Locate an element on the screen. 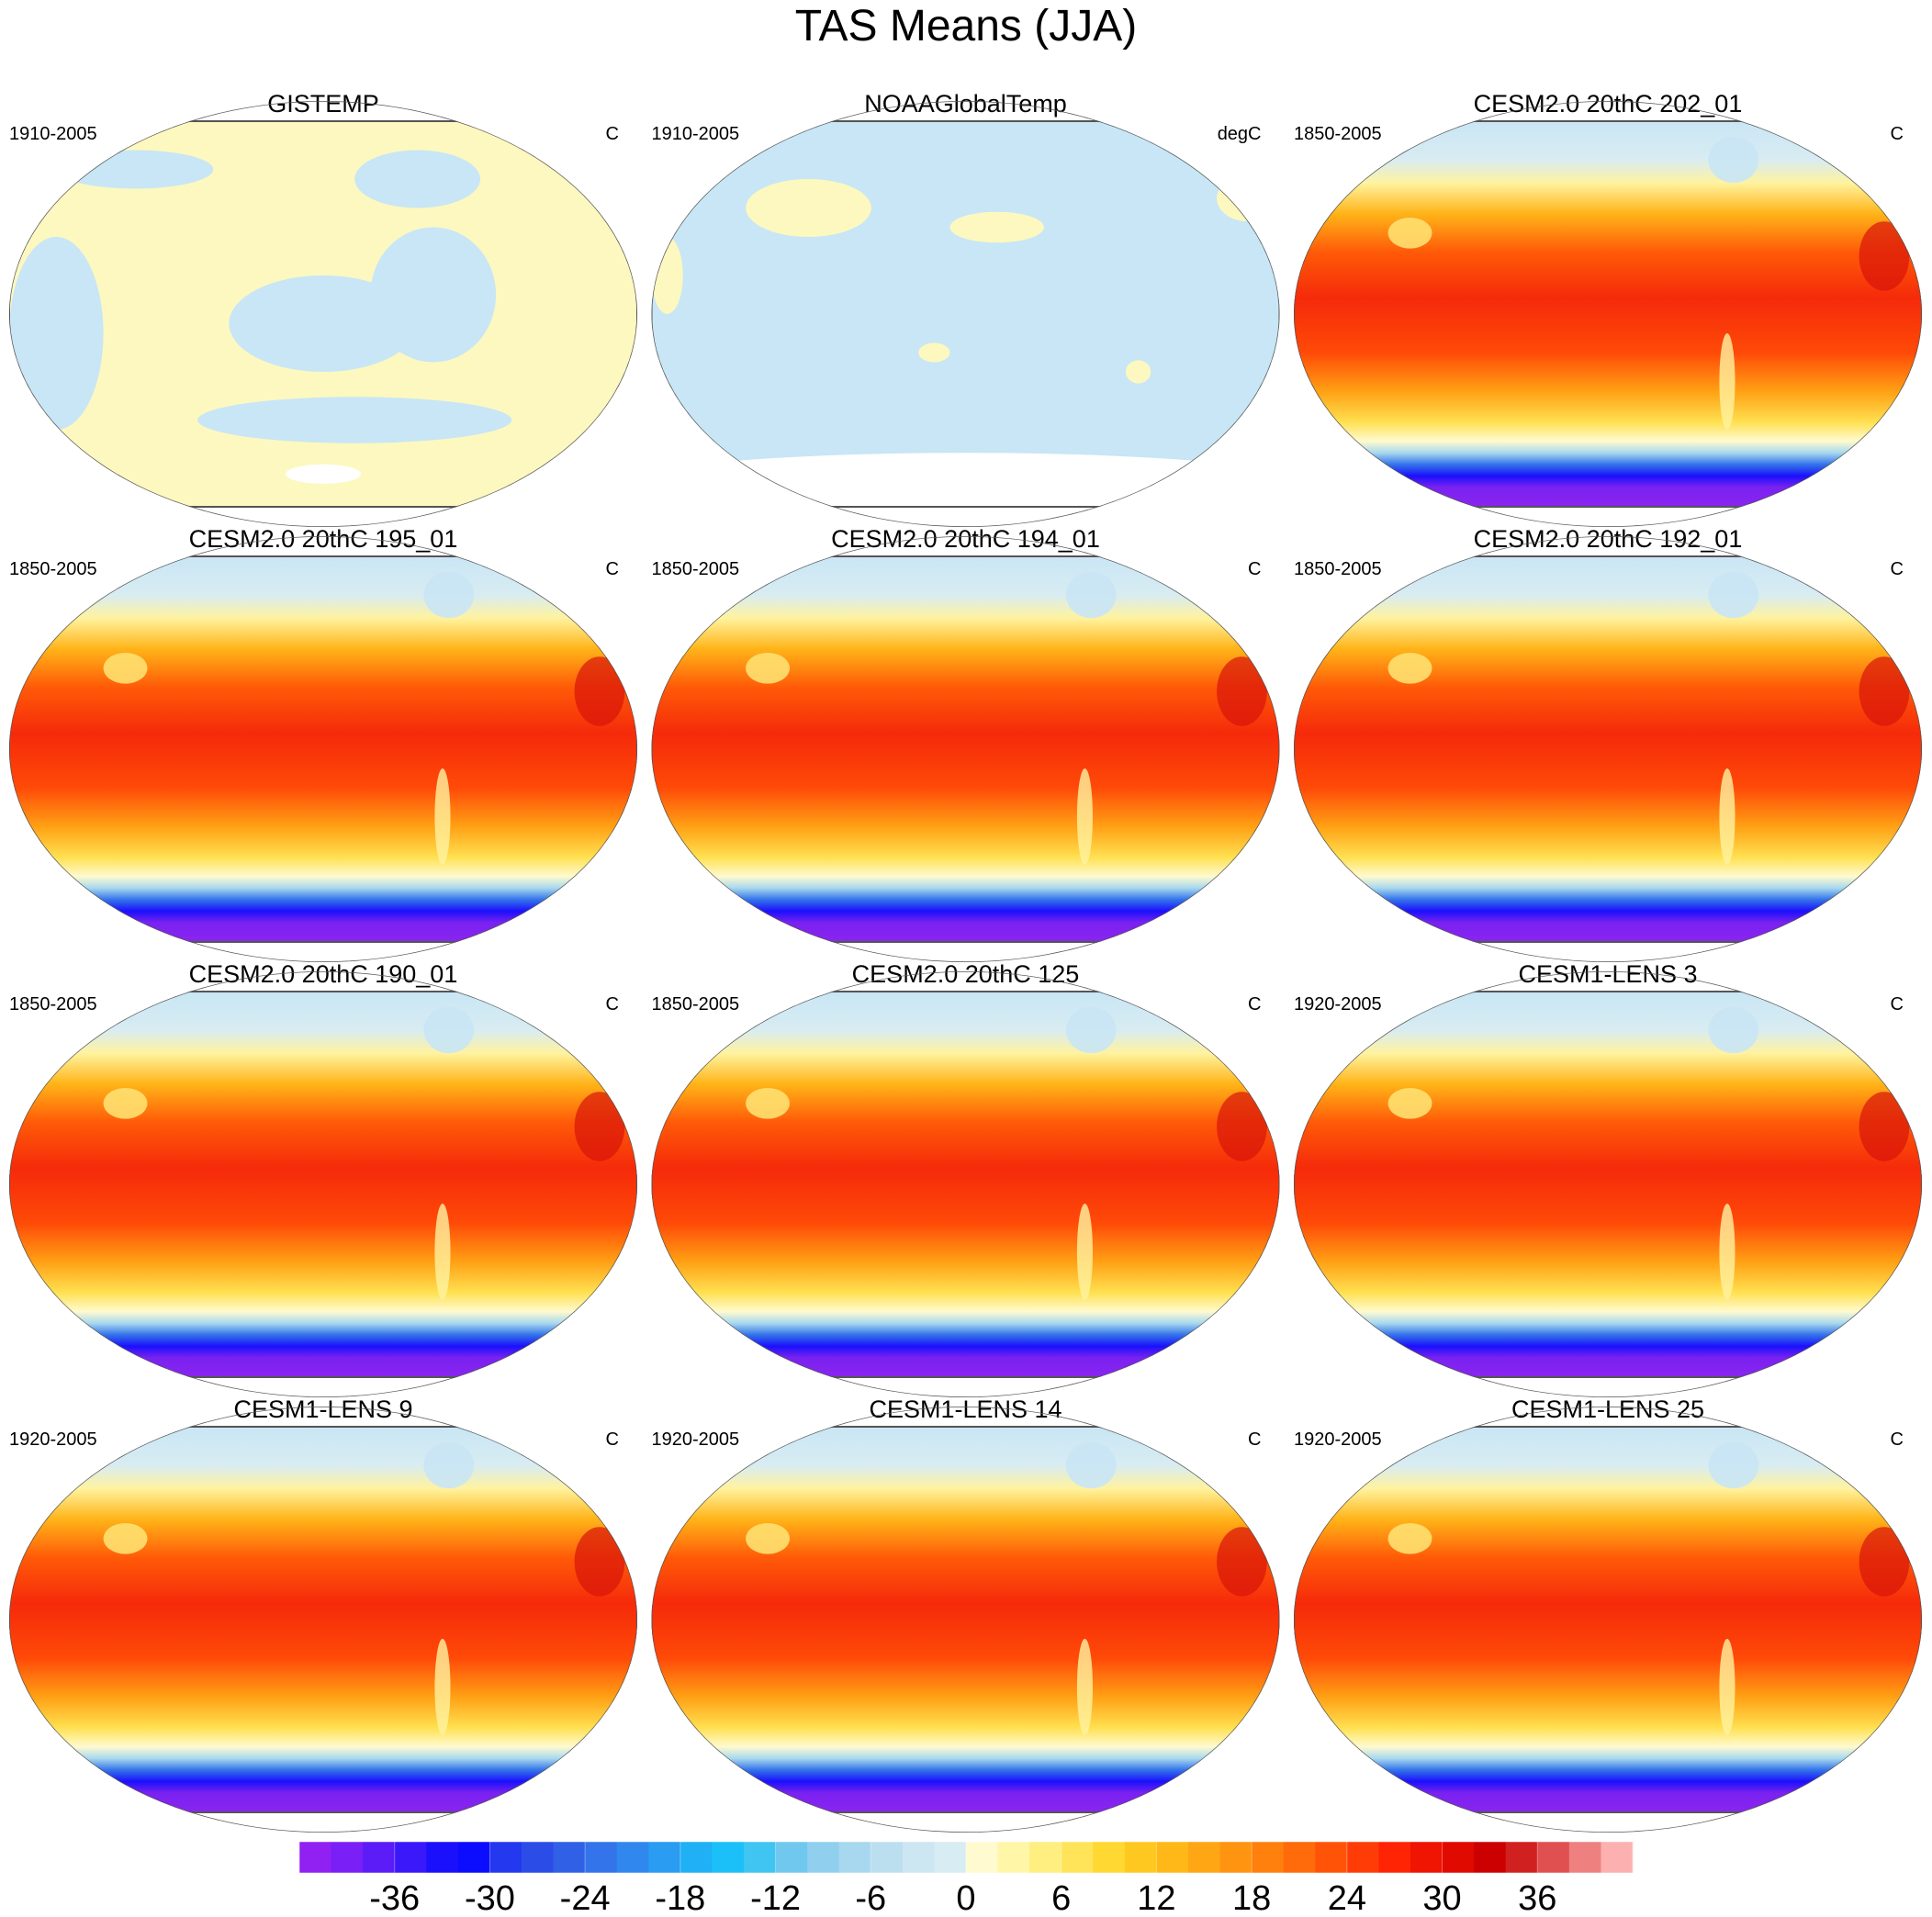 This screenshot has width=1932, height=1917. colorbar-tick-label: 30 is located at coordinates (1441, 1898).